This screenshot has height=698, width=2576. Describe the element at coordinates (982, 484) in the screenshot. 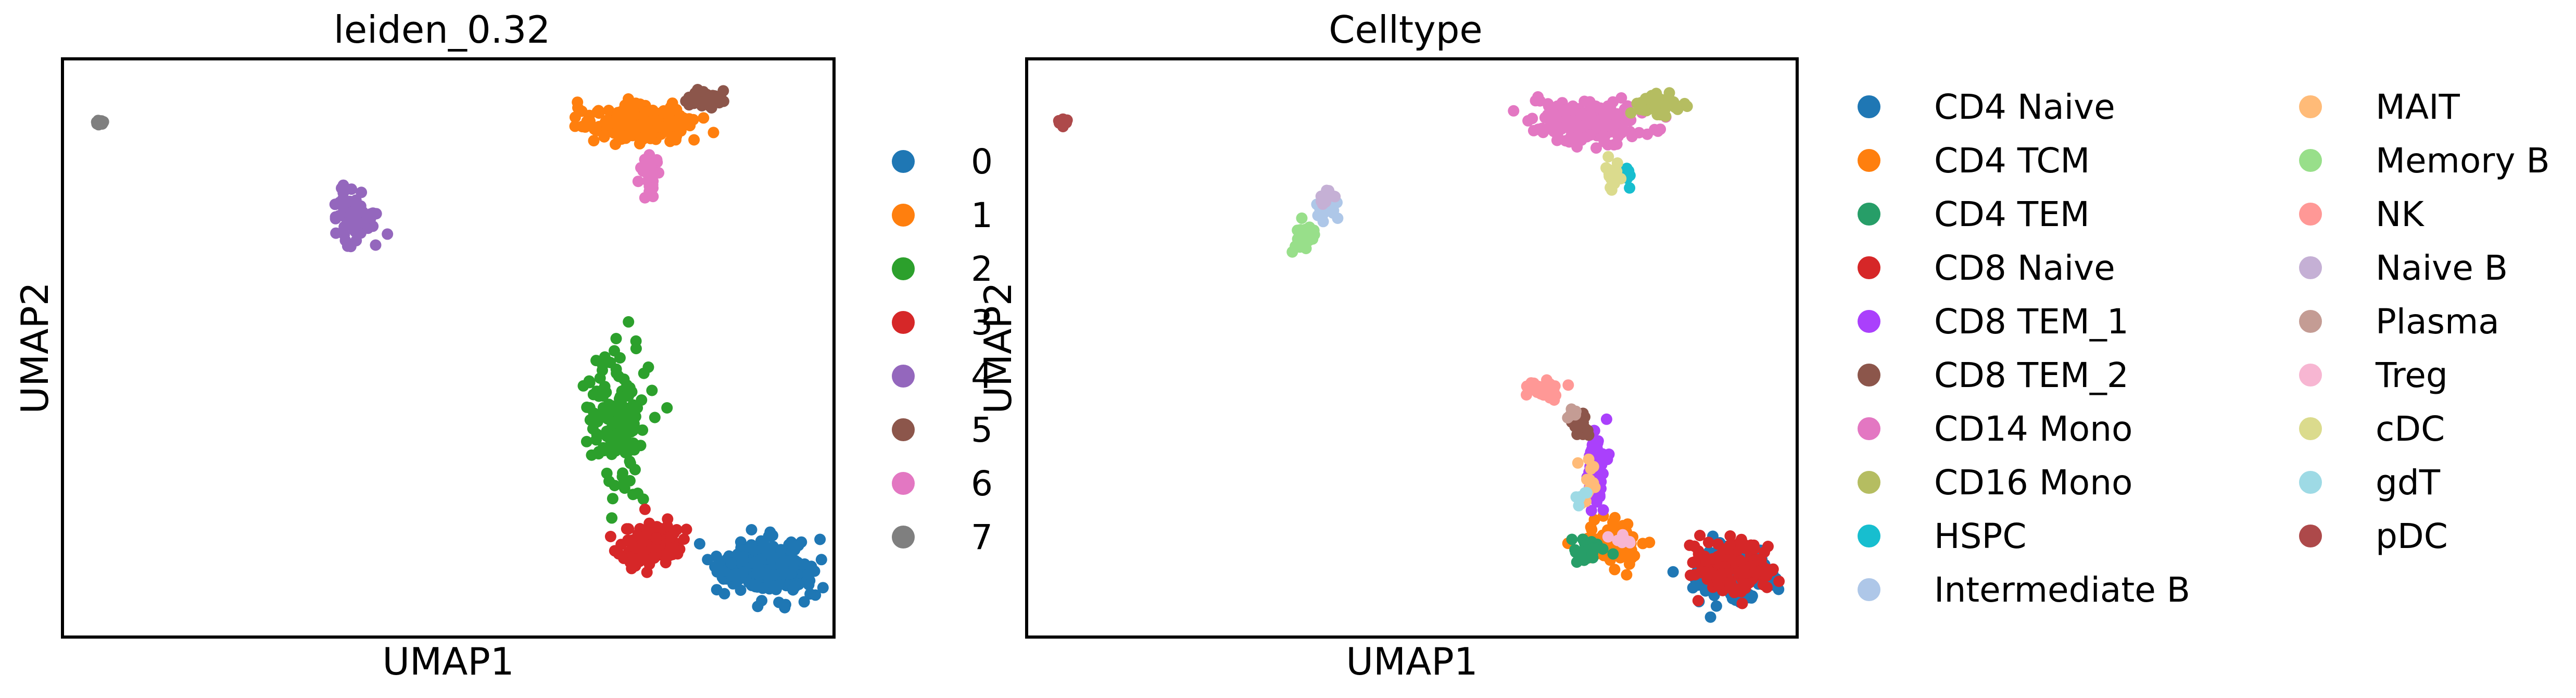

I see `legend-label: 6` at that location.